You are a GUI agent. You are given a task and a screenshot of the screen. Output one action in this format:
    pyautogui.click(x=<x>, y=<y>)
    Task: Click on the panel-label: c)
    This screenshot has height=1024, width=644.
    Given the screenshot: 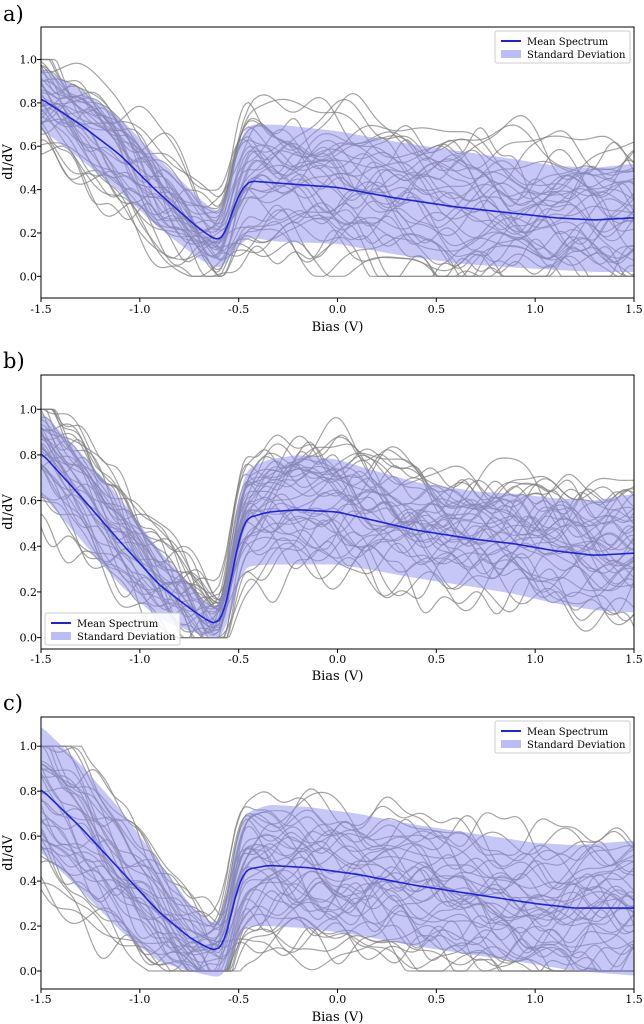 What is the action you would take?
    pyautogui.click(x=13, y=703)
    